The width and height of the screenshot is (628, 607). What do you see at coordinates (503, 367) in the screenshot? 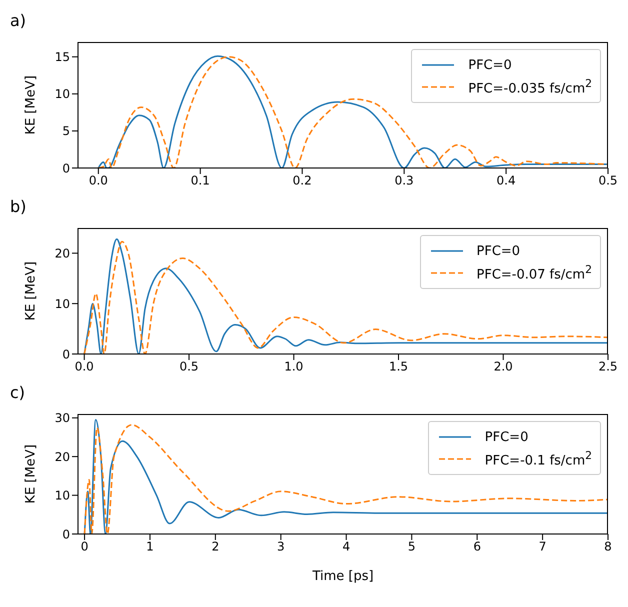
I see `x-tick-label: 2.0` at bounding box center [503, 367].